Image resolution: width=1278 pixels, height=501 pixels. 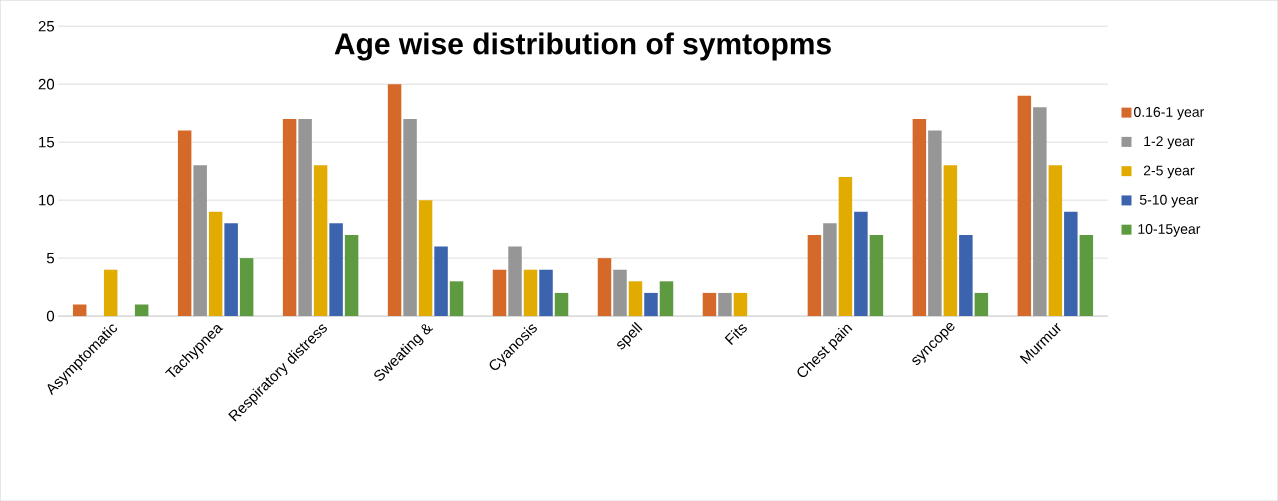 I want to click on y-tick-label: 10, so click(x=47, y=200).